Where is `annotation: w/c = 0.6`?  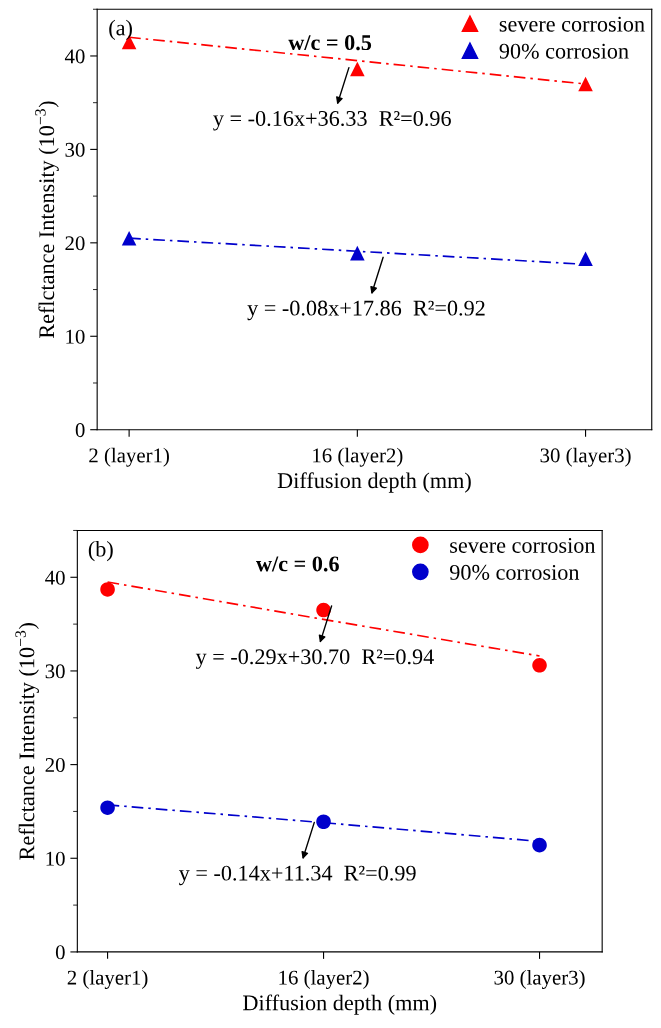
annotation: w/c = 0.6 is located at coordinates (297, 564).